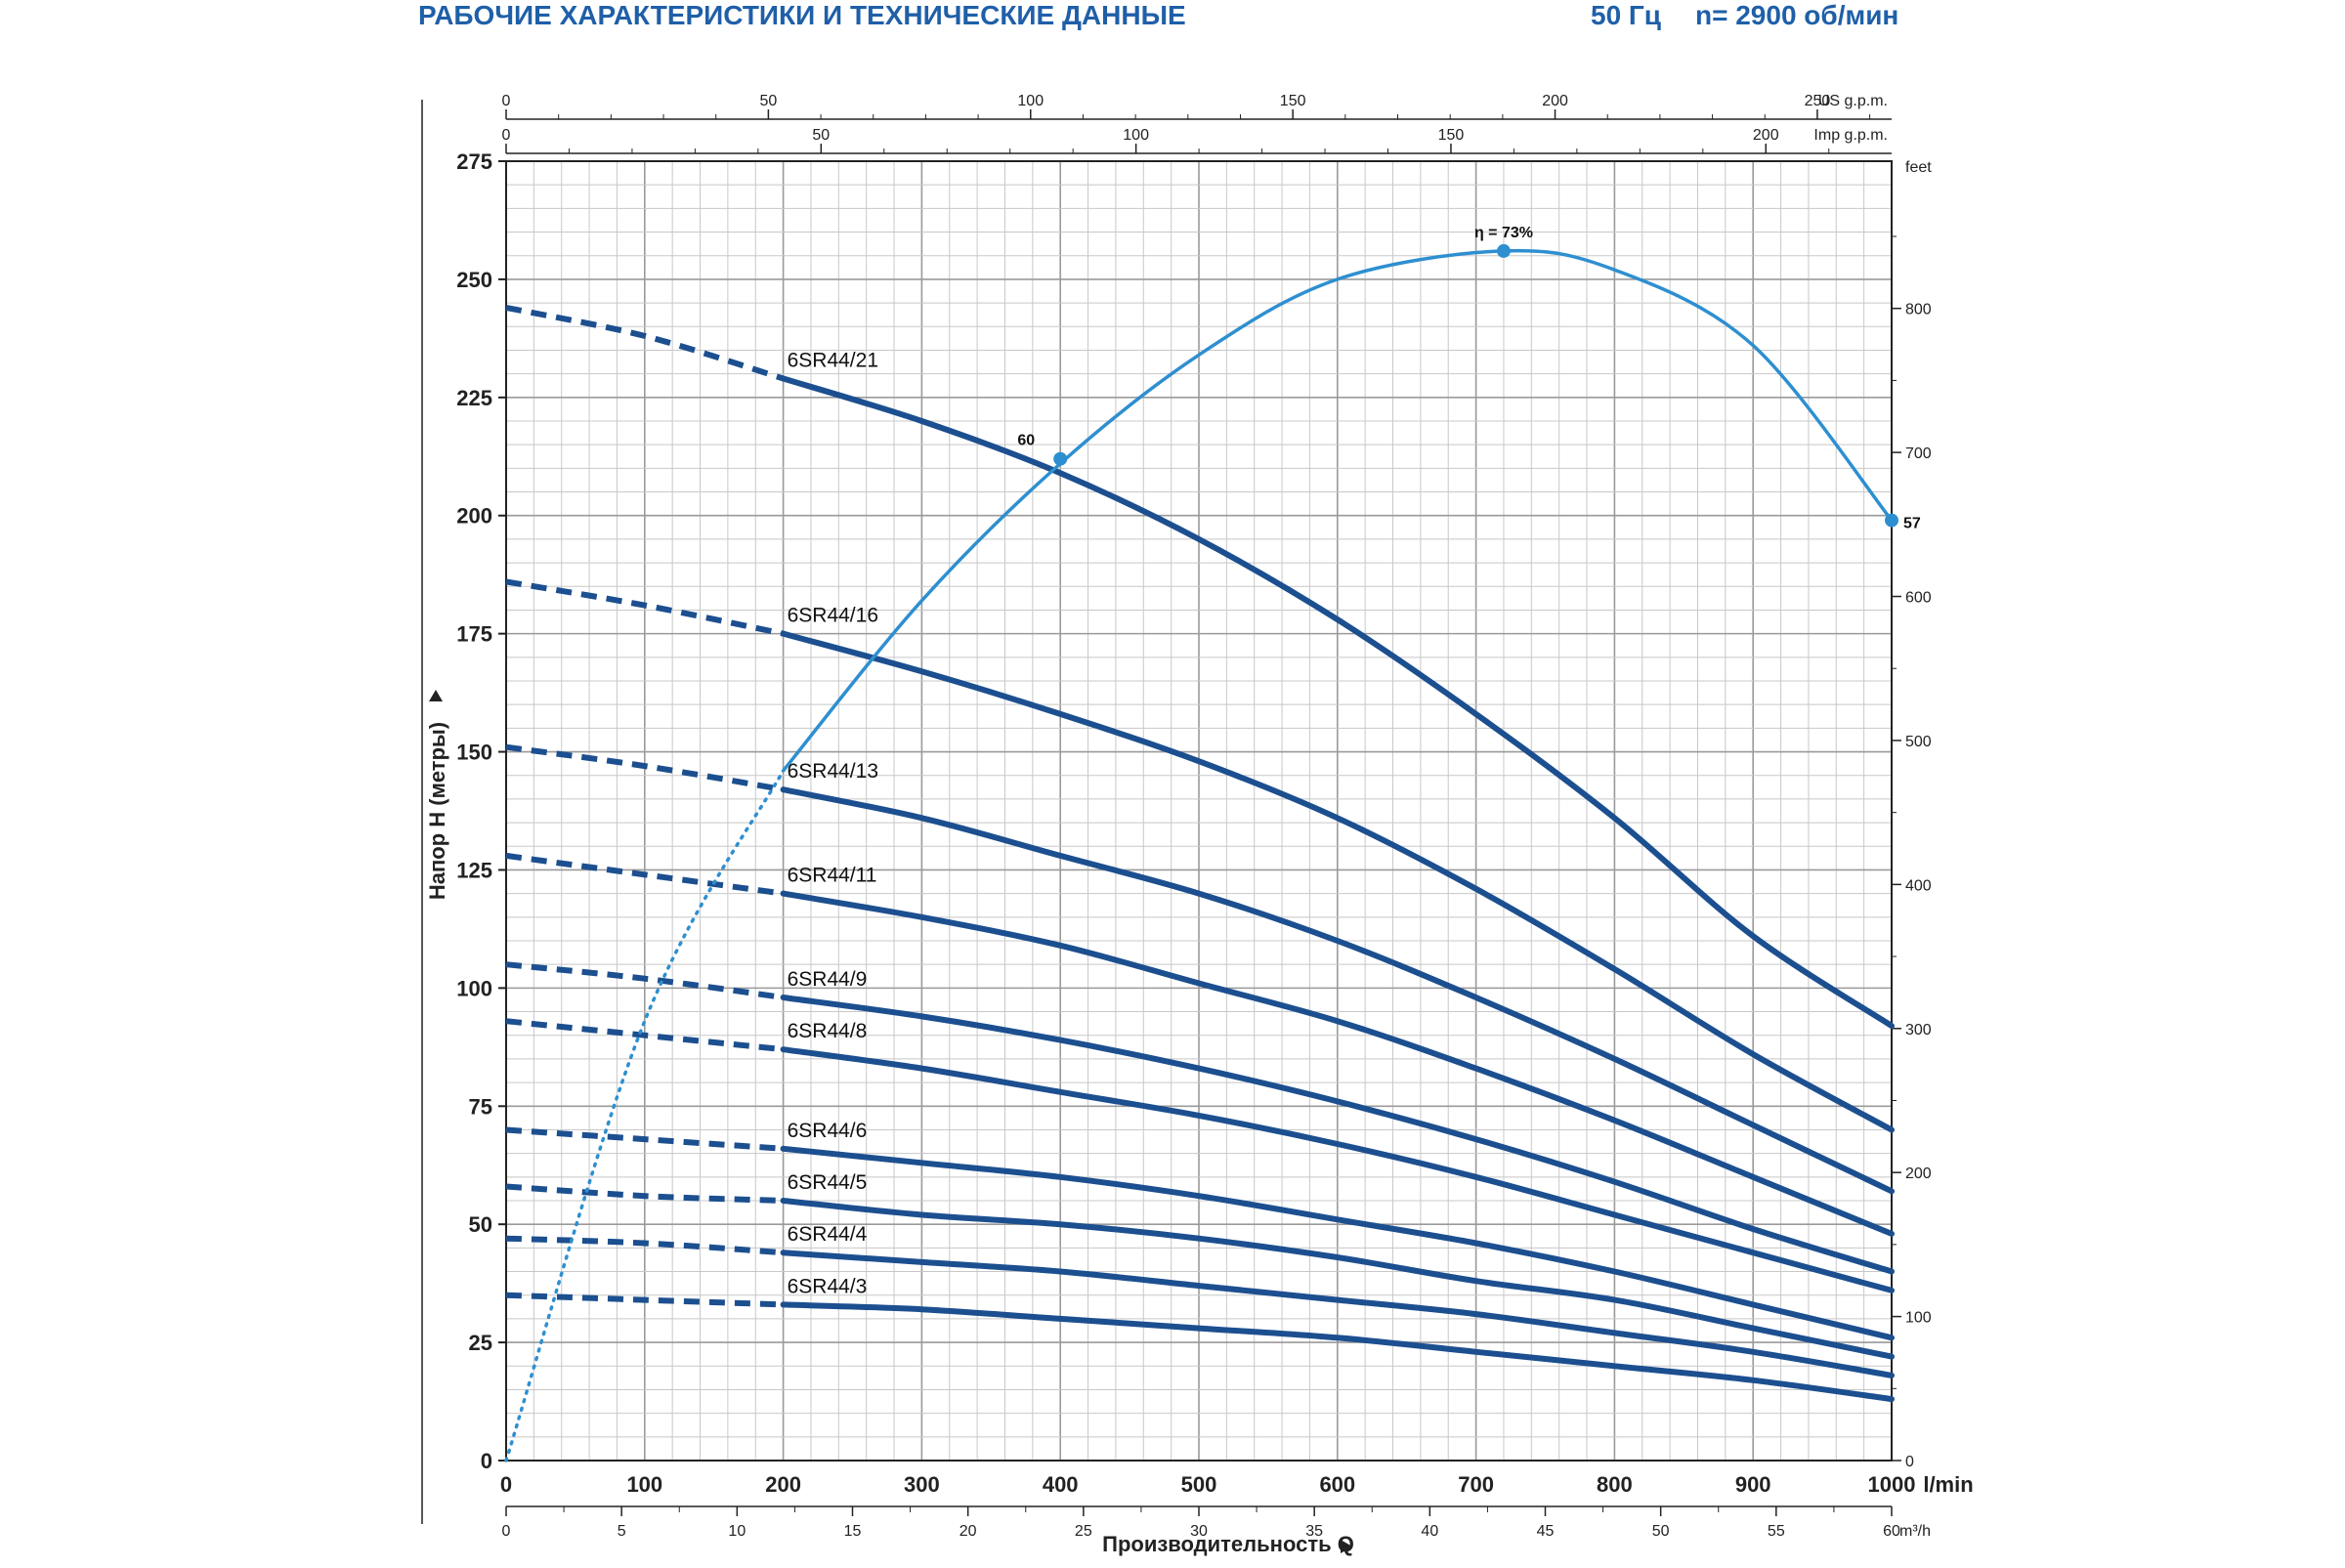 The height and width of the screenshot is (1568, 2345). I want to click on m3h-tick-label: 20, so click(968, 1531).